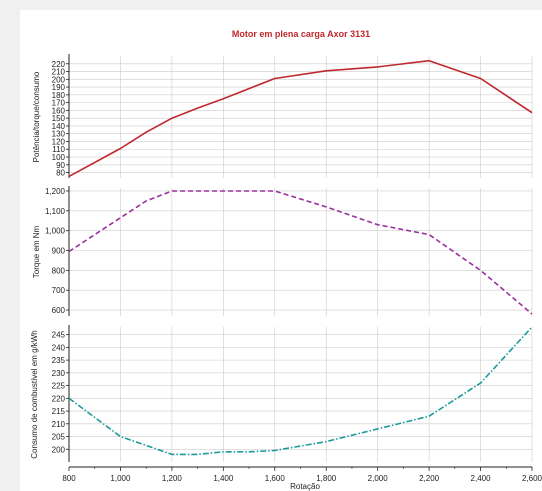 This screenshot has height=491, width=542. I want to click on y-tick-label-power: 200, so click(59, 79).